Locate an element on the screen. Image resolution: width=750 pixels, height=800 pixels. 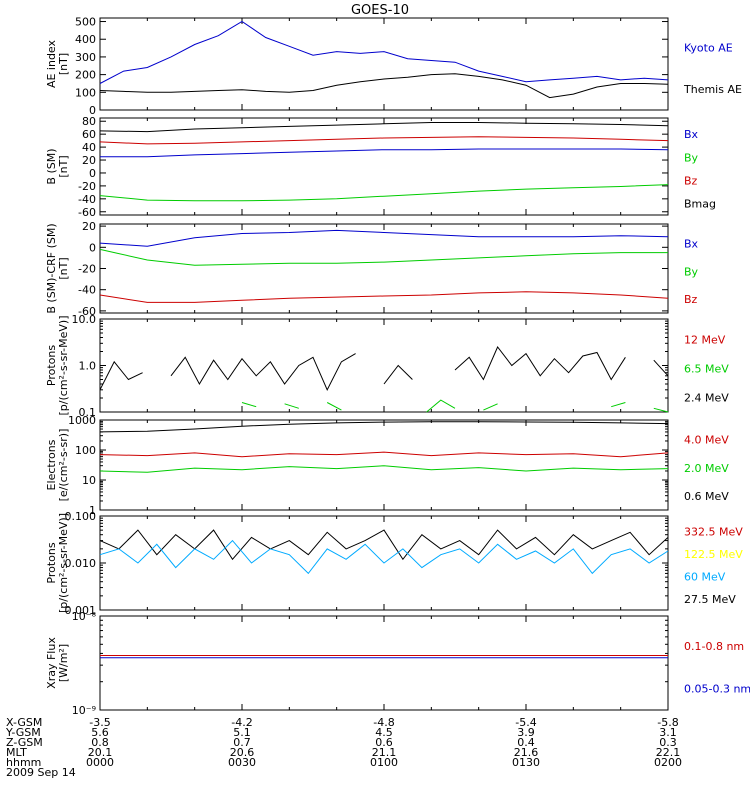
y-tick-label: 200 is located at coordinates (85, 75).